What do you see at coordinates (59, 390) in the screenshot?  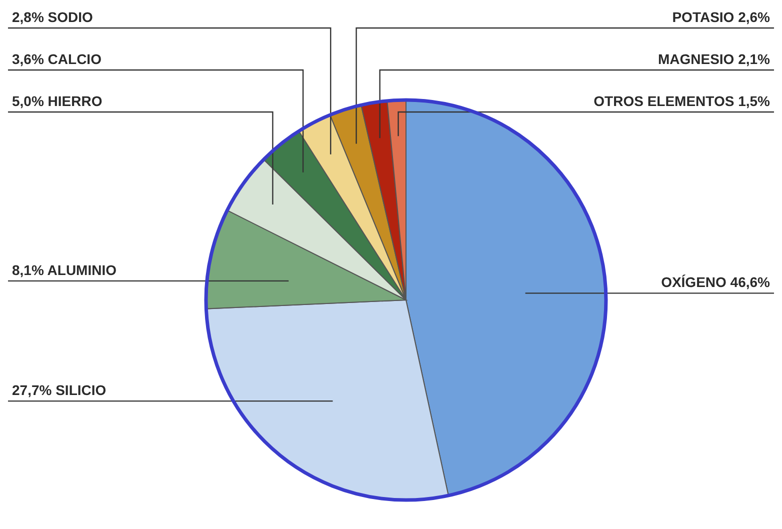 I see `slice-label: 27,7% SILICIO` at bounding box center [59, 390].